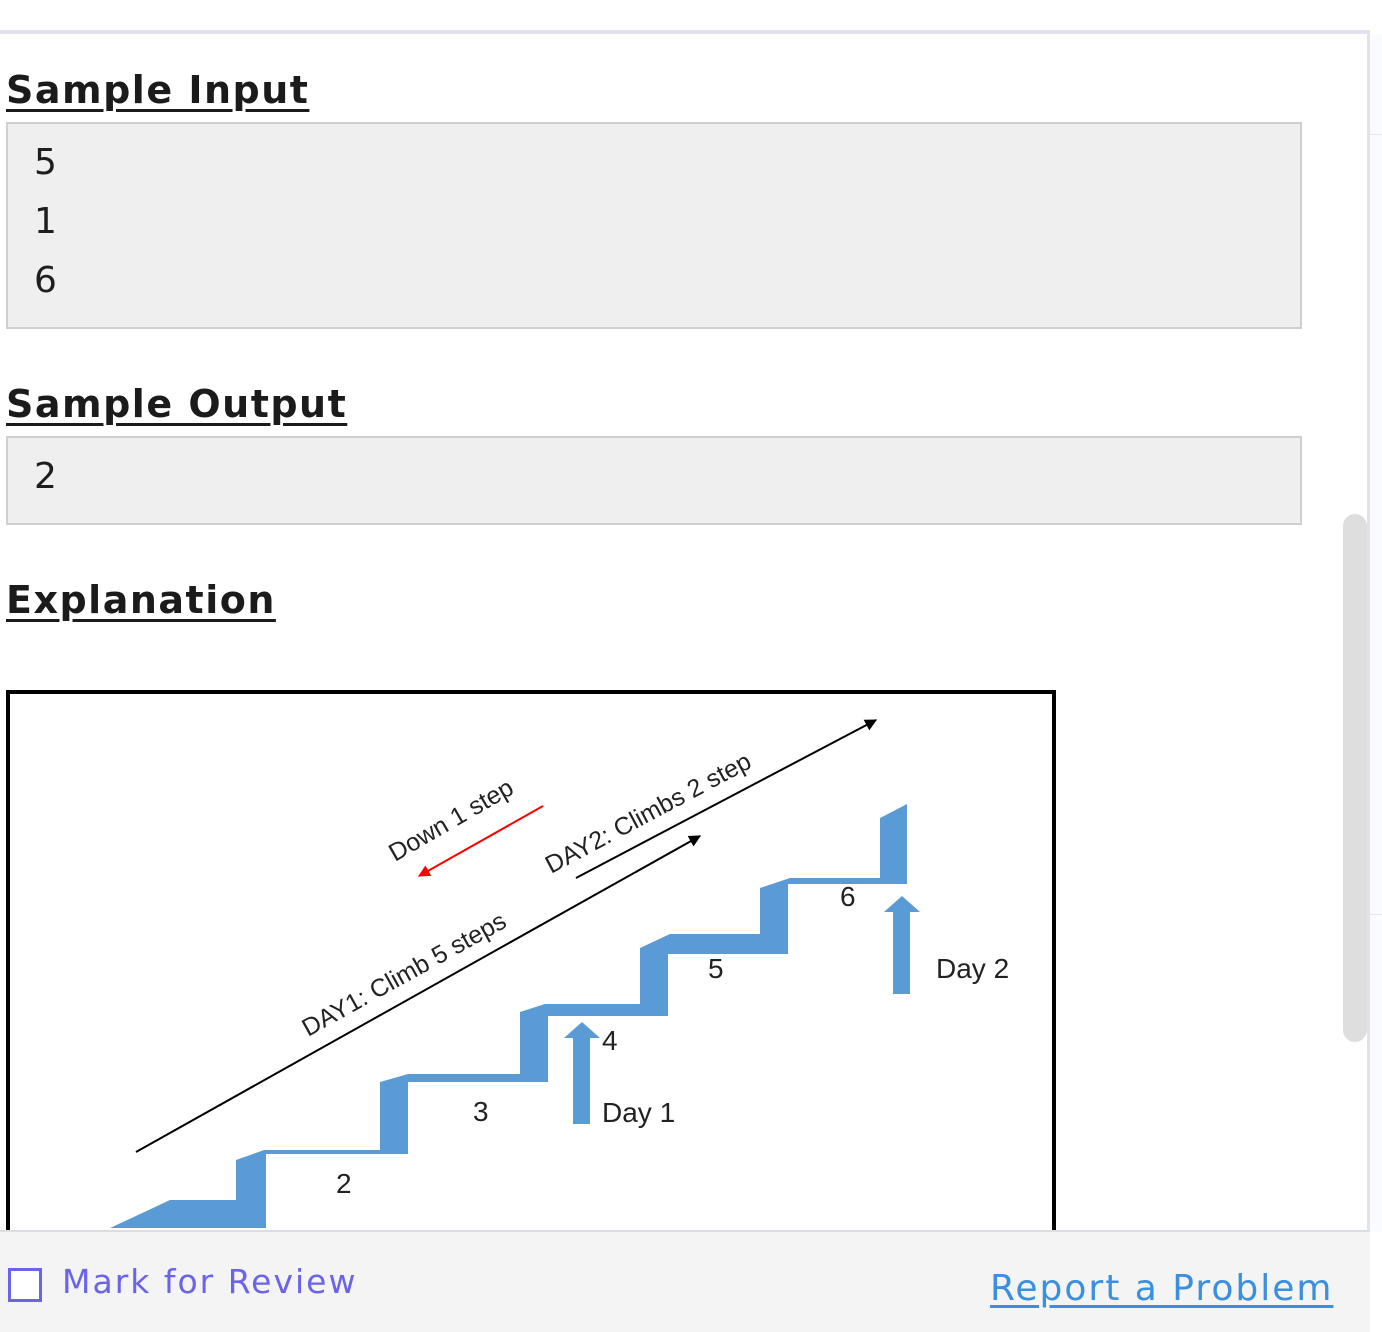 This screenshot has height=1332, width=1382. Describe the element at coordinates (1355, 778) in the screenshot. I see `scrollbar-thumb` at that location.